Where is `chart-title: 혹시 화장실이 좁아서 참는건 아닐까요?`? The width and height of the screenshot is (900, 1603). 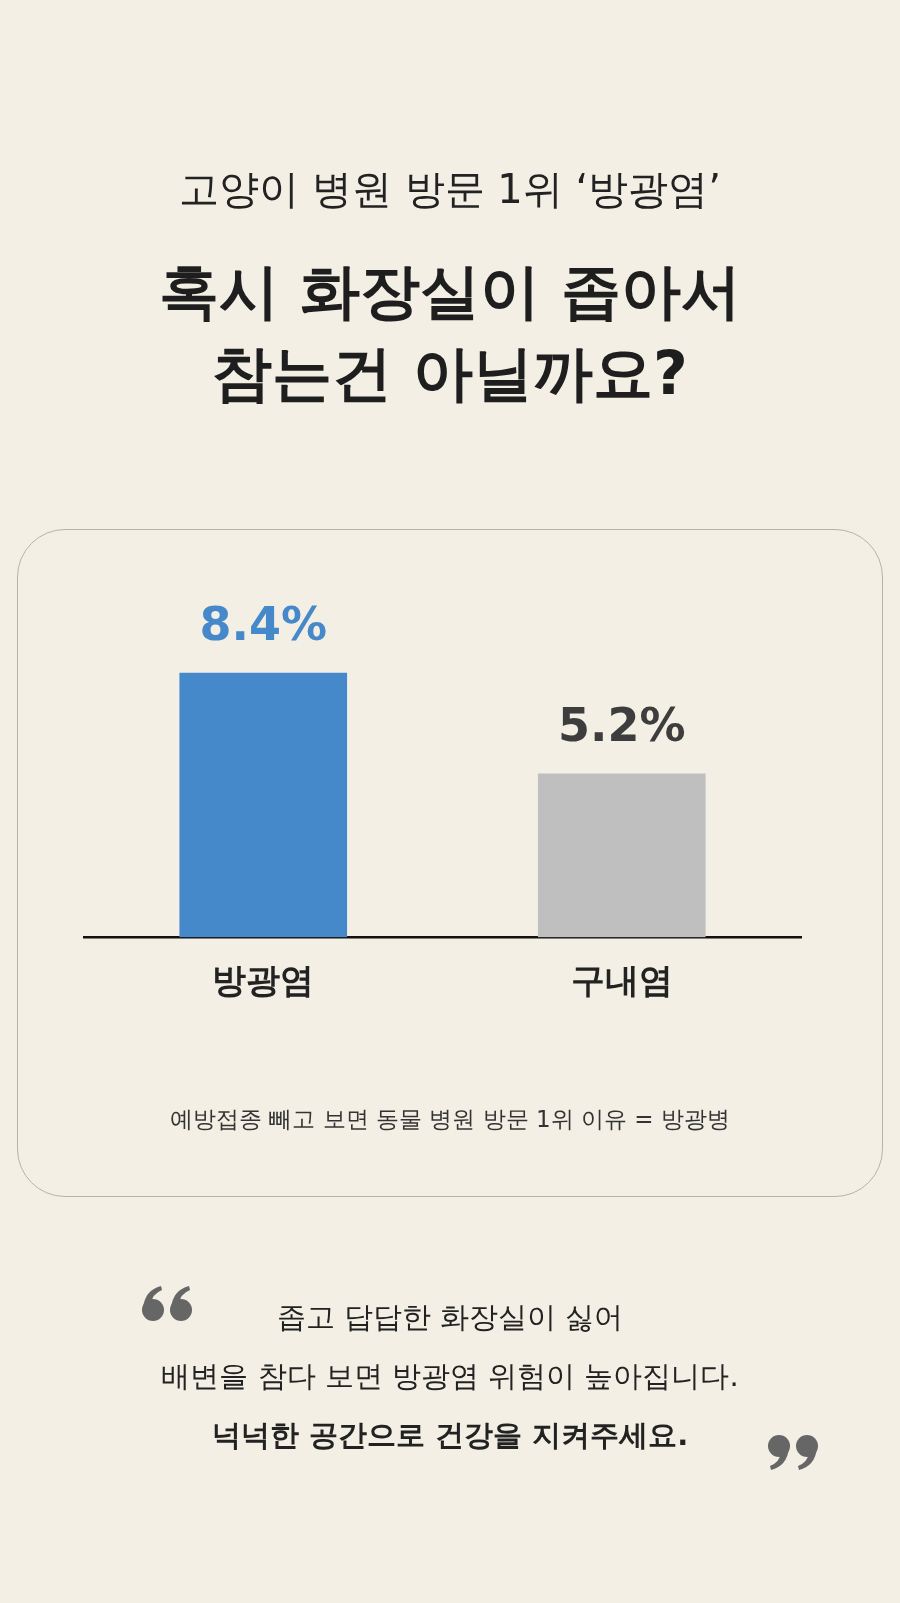 chart-title: 혹시 화장실이 좁아서 참는건 아닐까요? is located at coordinates (450, 332).